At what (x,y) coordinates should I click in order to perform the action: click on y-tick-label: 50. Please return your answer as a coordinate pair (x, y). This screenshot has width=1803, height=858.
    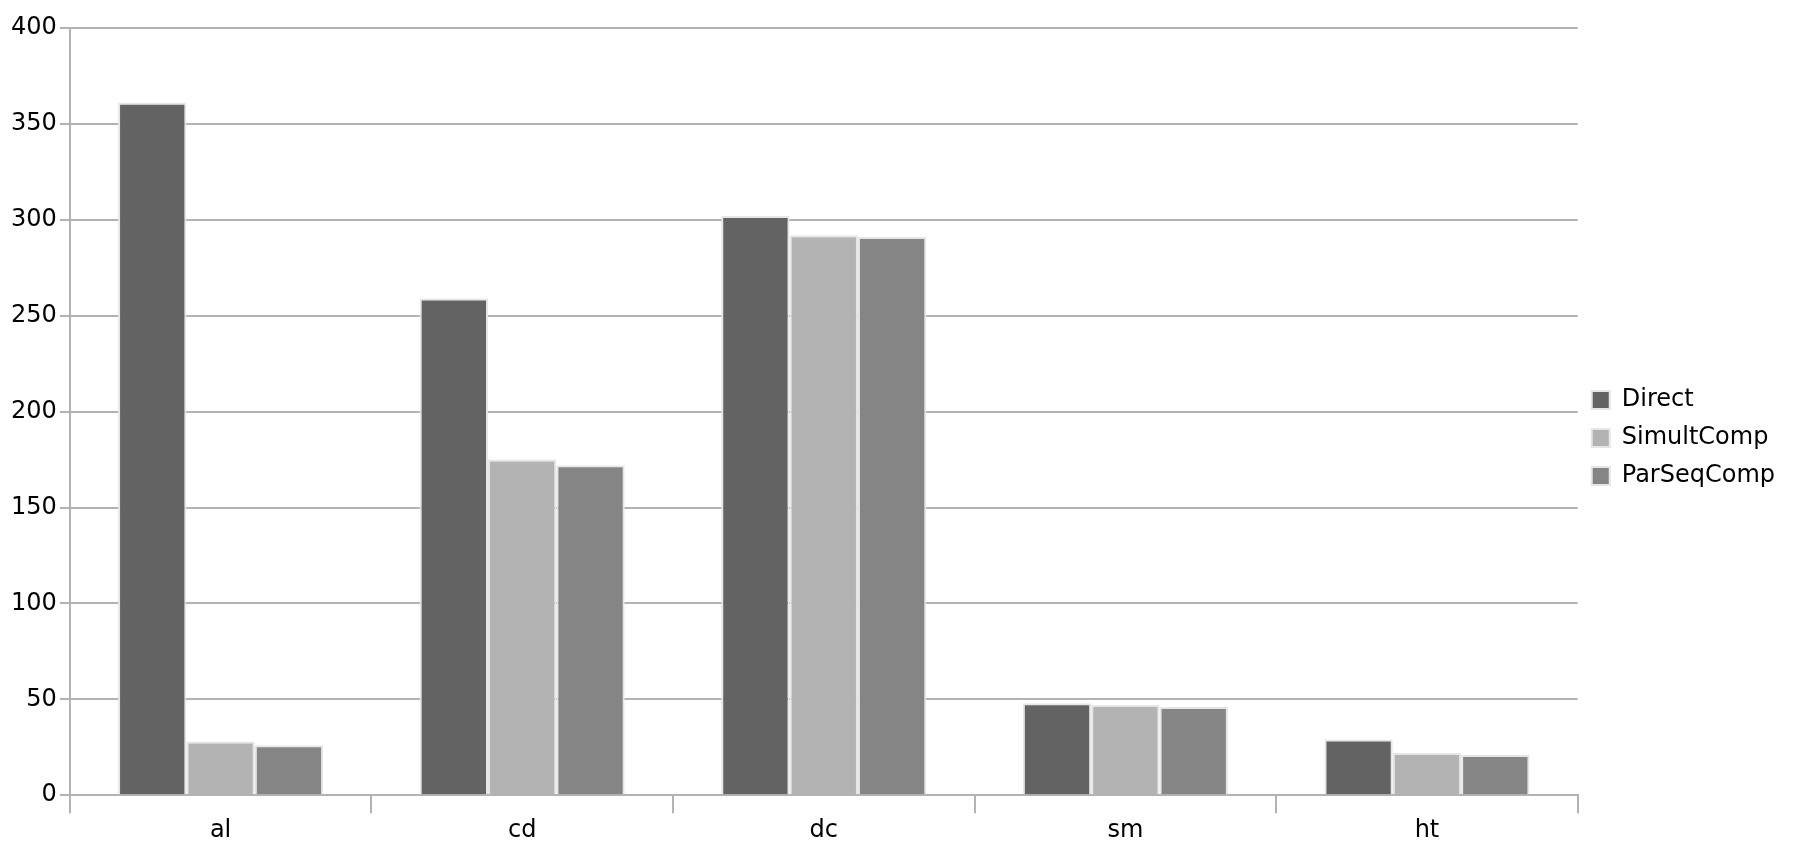
    Looking at the image, I should click on (41, 697).